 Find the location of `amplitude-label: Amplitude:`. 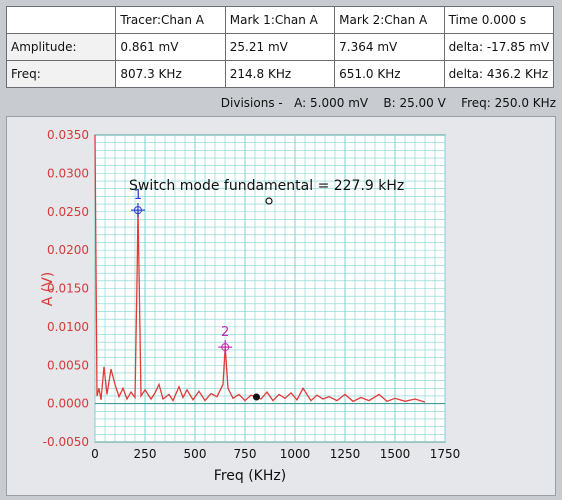

amplitude-label: Amplitude: is located at coordinates (61, 47).